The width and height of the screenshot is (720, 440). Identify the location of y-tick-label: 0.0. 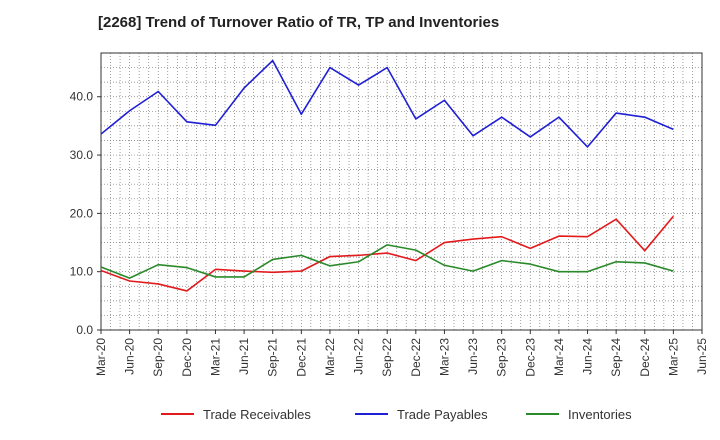
(84, 330).